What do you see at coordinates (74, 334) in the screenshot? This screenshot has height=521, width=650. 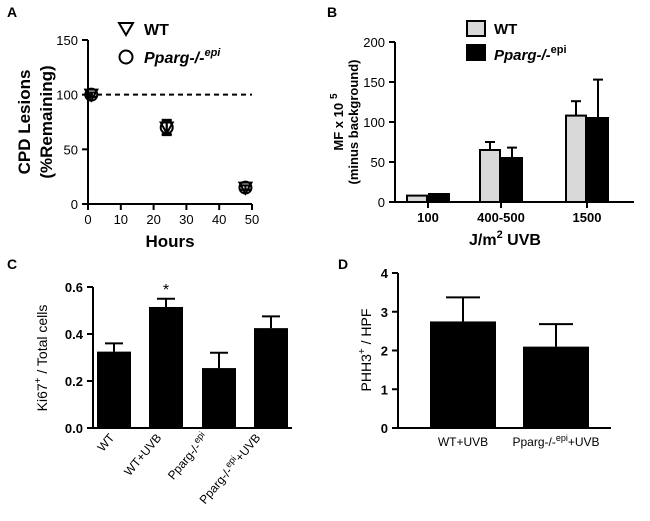 I see `panel-c-ytick-label: 0.4` at bounding box center [74, 334].